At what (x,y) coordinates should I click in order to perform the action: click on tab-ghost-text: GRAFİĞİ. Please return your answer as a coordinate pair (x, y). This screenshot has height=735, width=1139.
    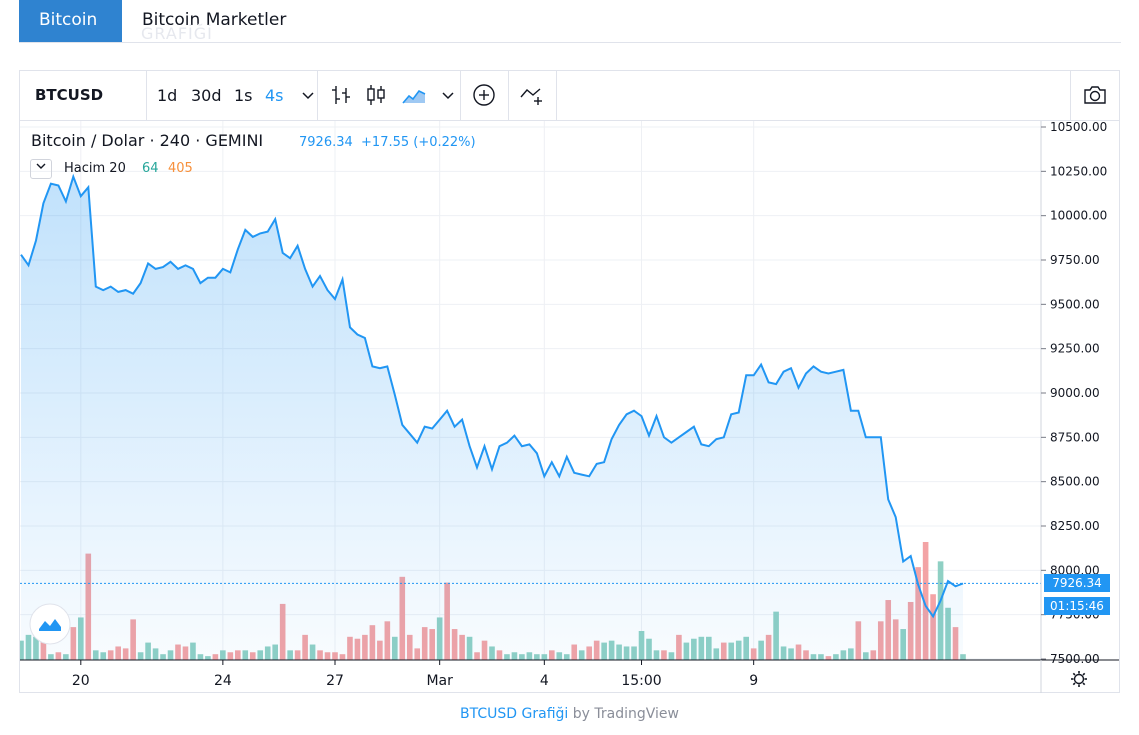
    Looking at the image, I should click on (177, 33).